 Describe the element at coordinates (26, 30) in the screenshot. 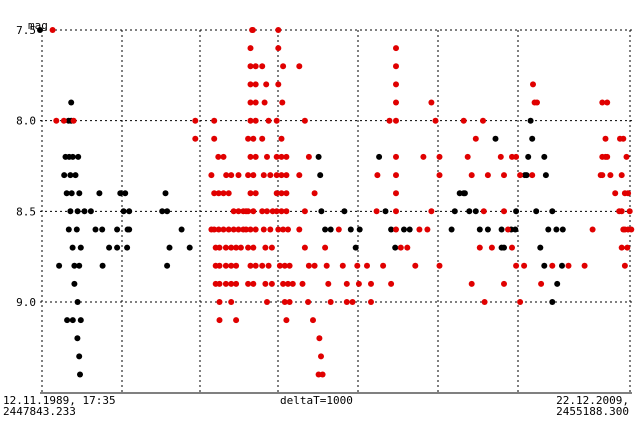

I see `y-tick-label: 7.5` at that location.